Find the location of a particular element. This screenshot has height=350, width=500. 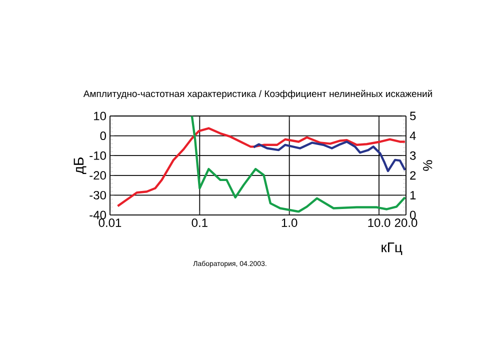

y2-tick-label: 3 is located at coordinates (413, 155).